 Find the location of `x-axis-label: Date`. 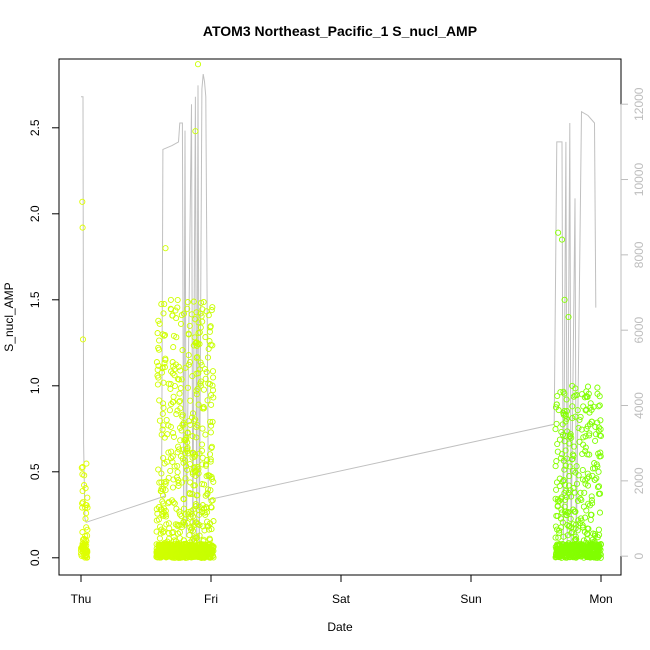

x-axis-label: Date is located at coordinates (340, 627).